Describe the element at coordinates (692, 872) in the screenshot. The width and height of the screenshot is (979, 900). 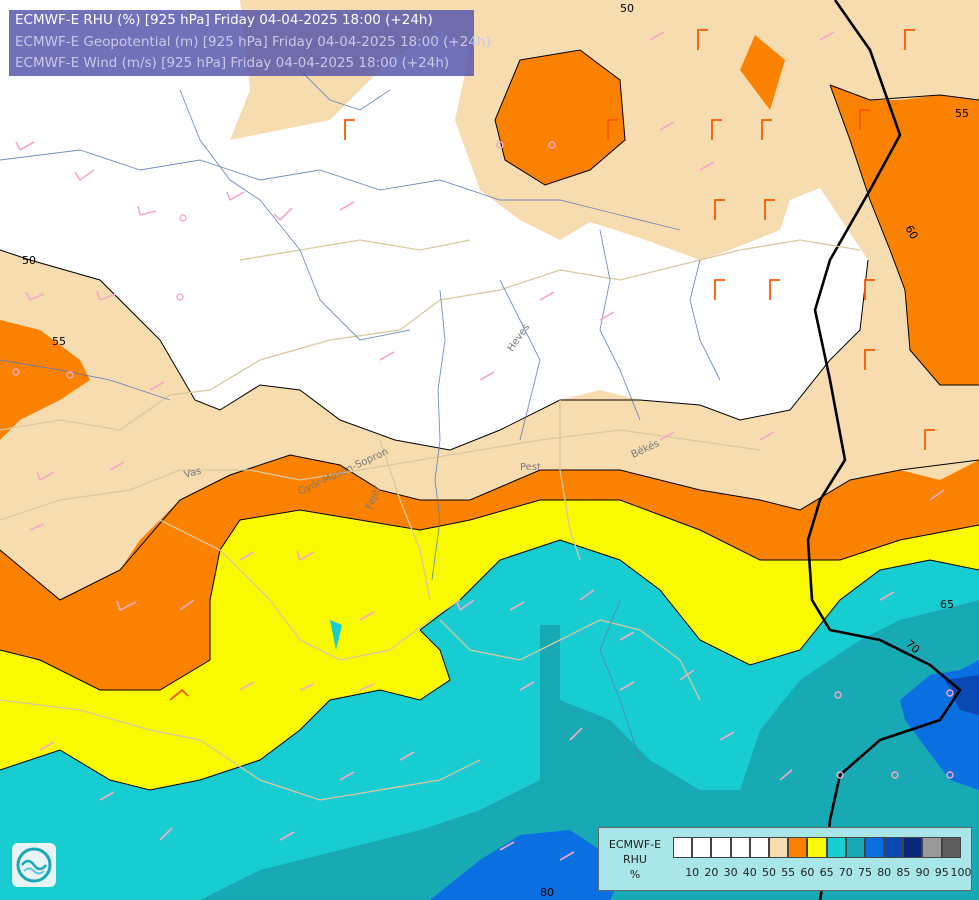
I see `legend-tick-label: 10` at that location.